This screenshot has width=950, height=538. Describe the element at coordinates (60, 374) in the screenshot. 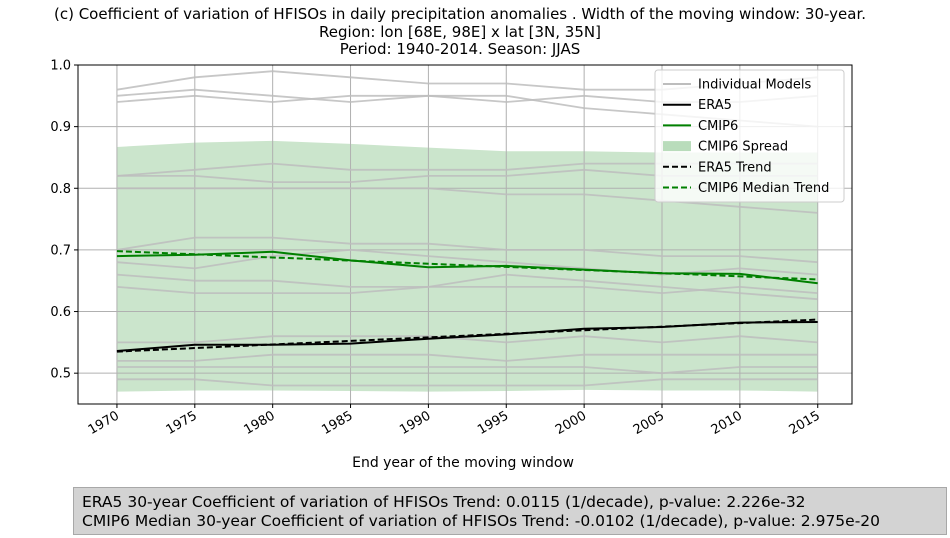

I see `y-tick-label: 0.5` at that location.